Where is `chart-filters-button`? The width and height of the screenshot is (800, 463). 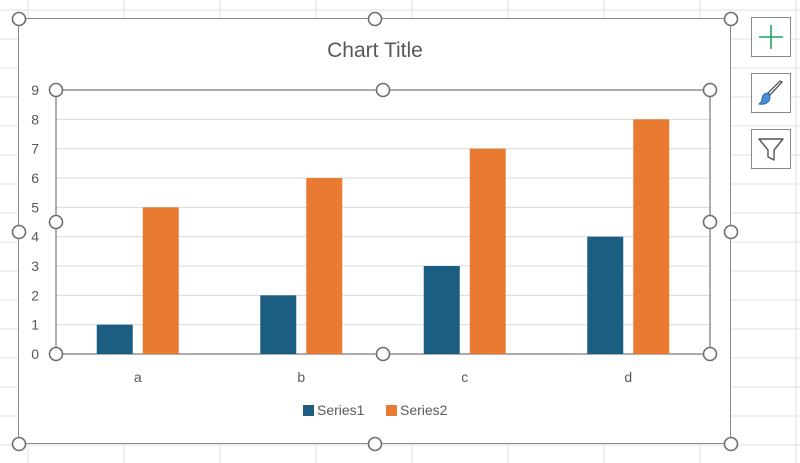
chart-filters-button is located at coordinates (771, 149).